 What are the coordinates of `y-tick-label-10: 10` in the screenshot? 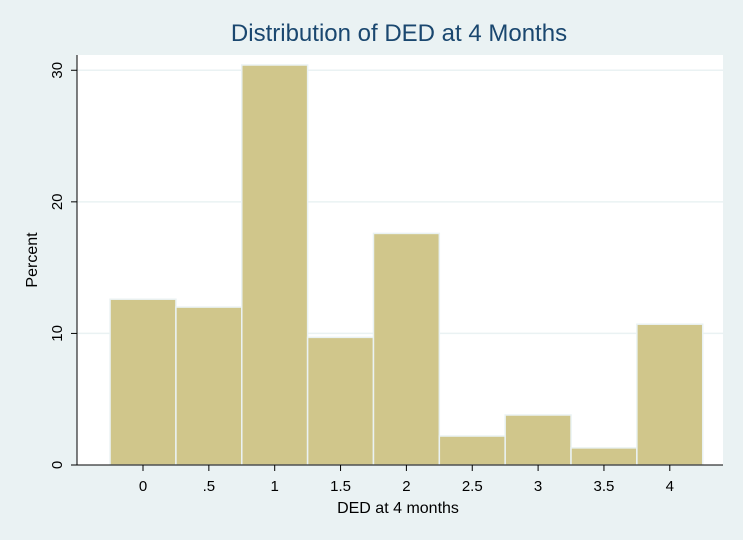 It's located at (57, 333).